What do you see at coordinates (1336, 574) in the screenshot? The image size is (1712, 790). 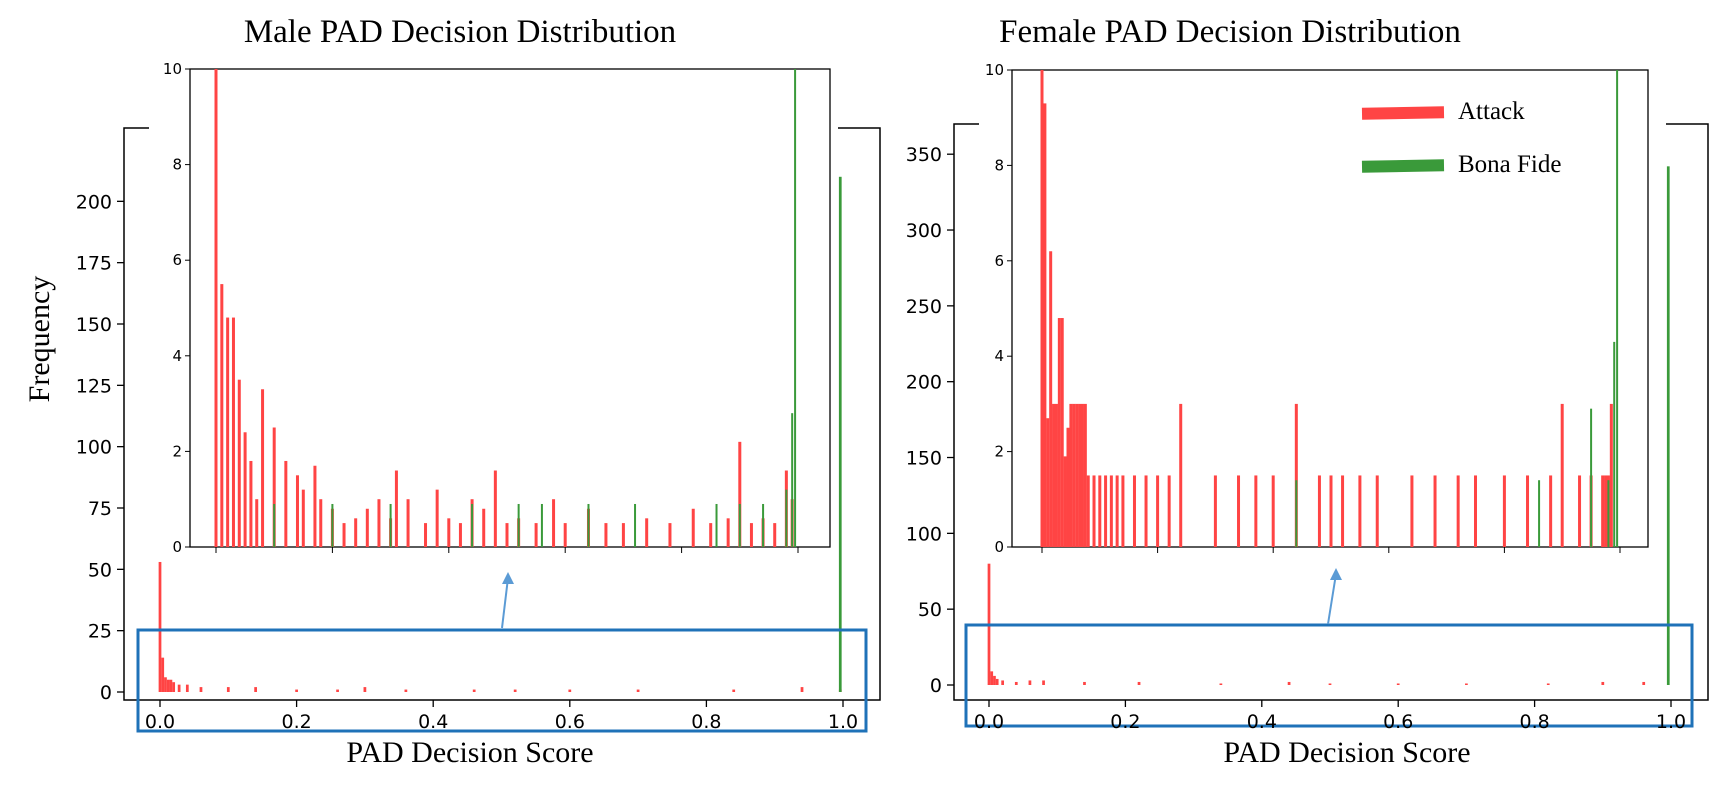 I see `right-zoom-arrowhead` at bounding box center [1336, 574].